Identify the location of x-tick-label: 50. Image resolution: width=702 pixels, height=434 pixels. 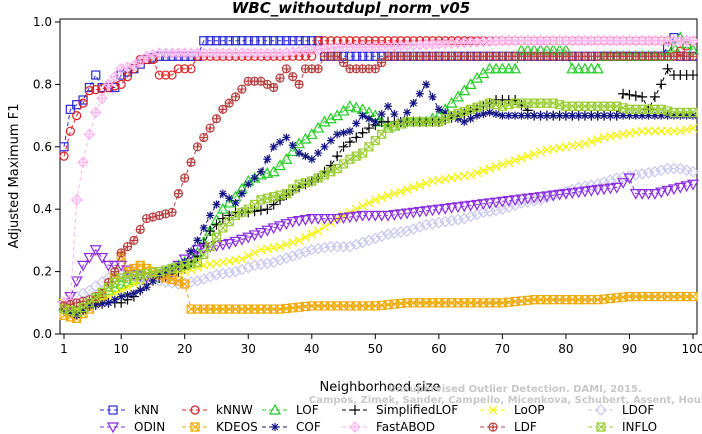
(375, 349).